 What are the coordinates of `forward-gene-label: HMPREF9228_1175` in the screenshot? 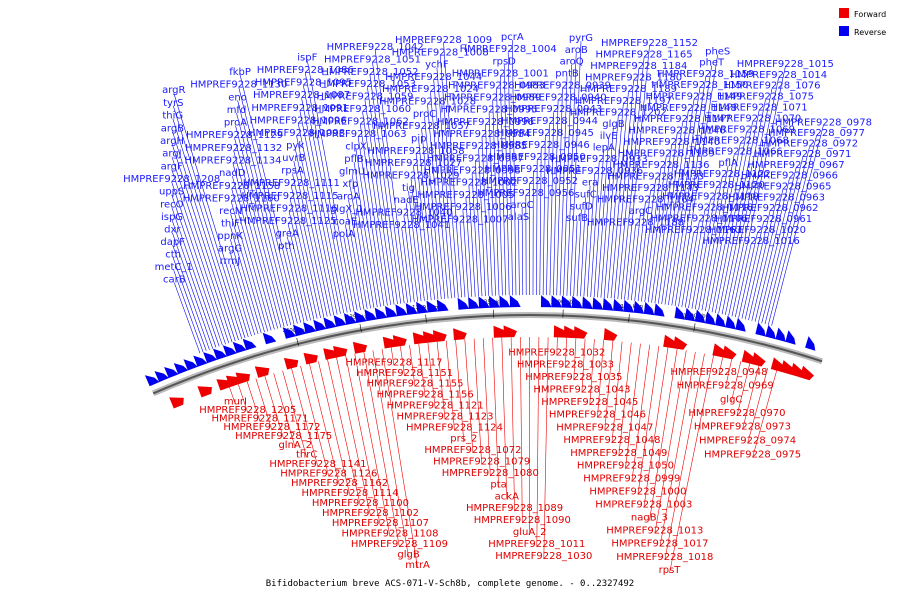 It's located at (283, 436).